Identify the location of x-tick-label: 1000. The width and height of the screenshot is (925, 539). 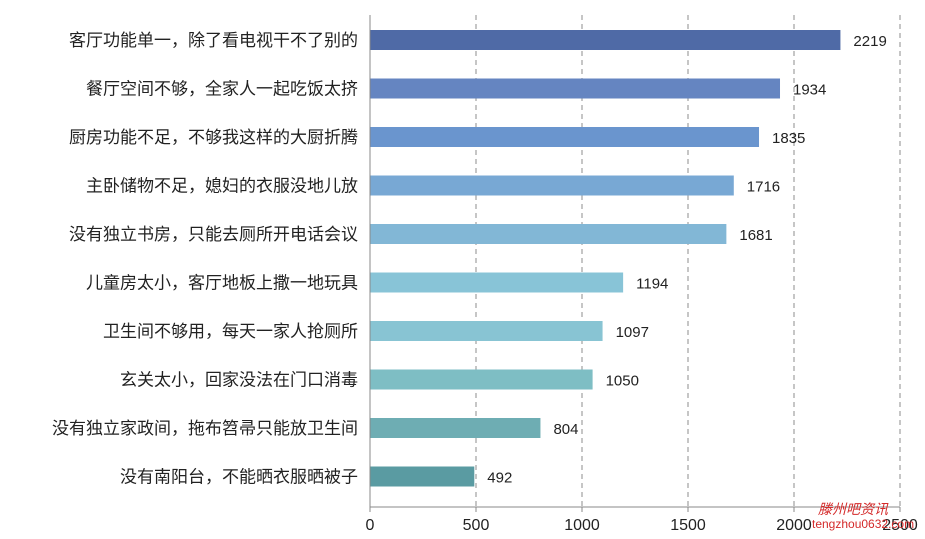
(582, 525).